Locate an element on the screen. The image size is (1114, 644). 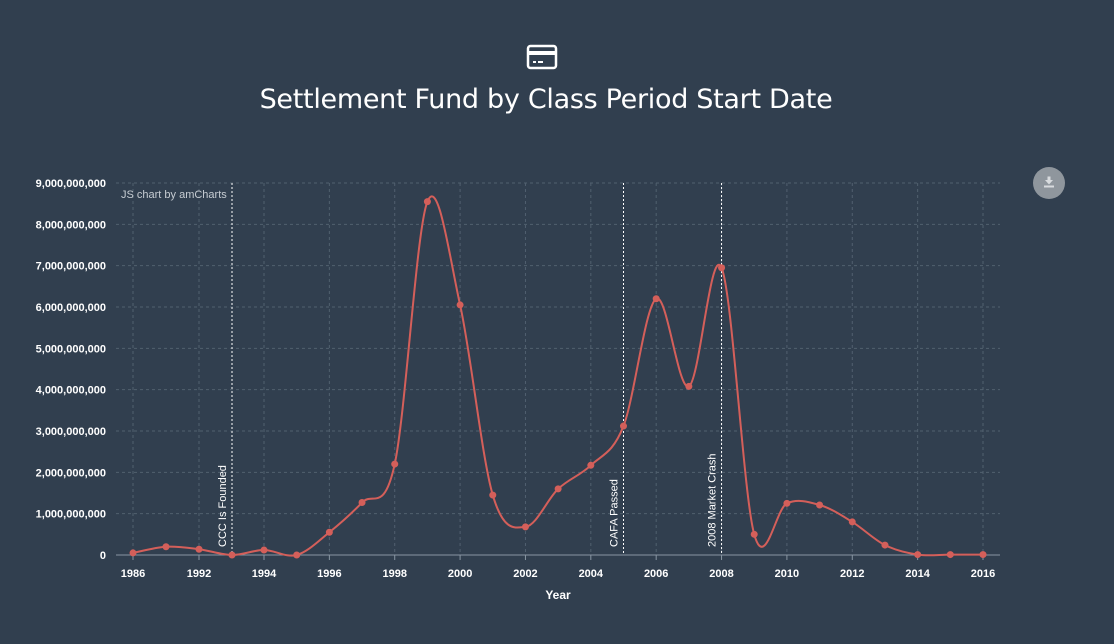
y-tick-label: 0 is located at coordinates (103, 556).